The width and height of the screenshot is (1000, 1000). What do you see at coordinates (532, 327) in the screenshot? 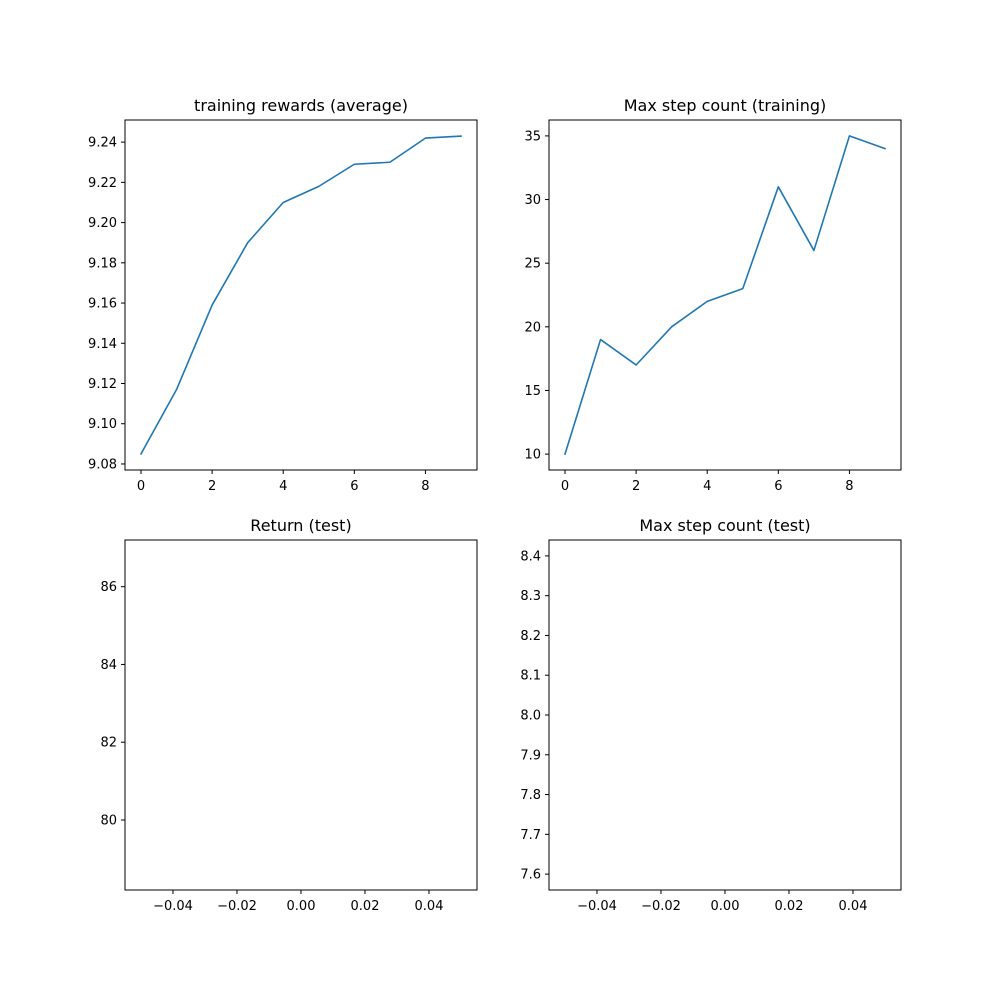
I see `panel-2-y-tick-label: 20` at bounding box center [532, 327].